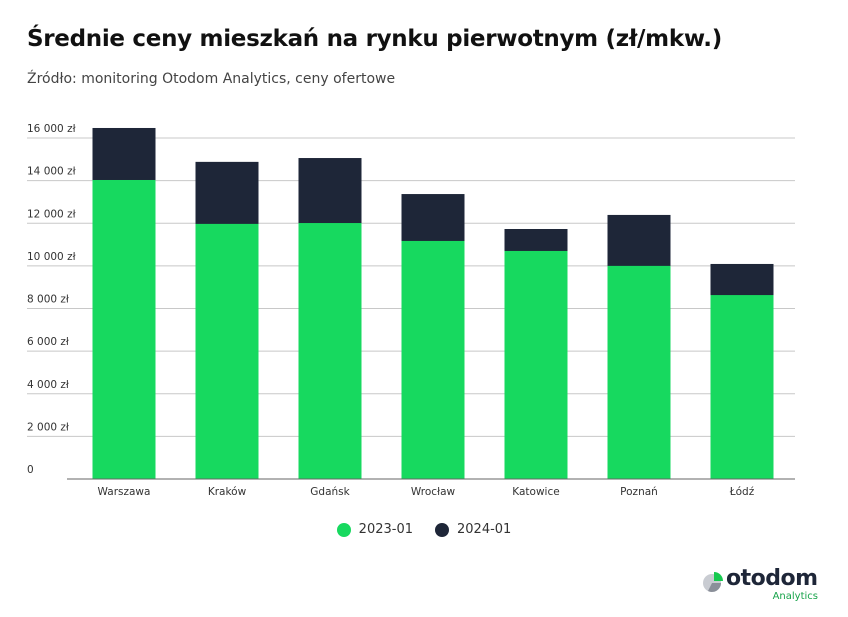 The width and height of the screenshot is (848, 617). What do you see at coordinates (330, 492) in the screenshot?
I see `x-tick-label: Gdańsk` at bounding box center [330, 492].